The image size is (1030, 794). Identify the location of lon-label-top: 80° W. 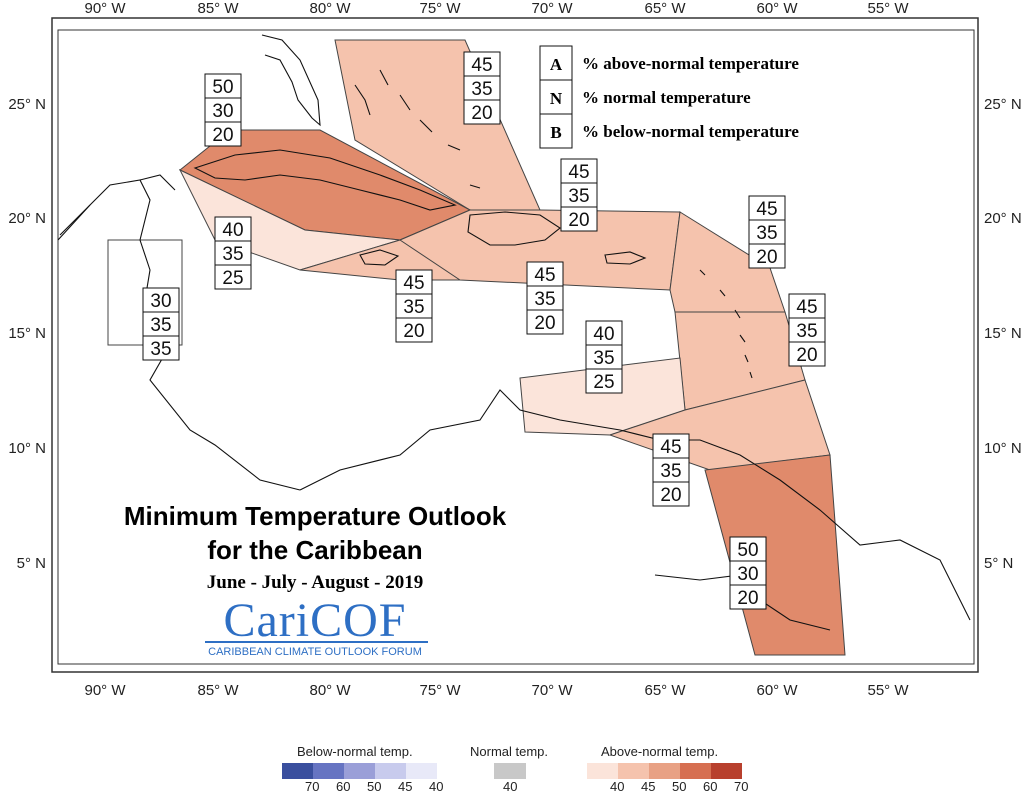
(330, 8).